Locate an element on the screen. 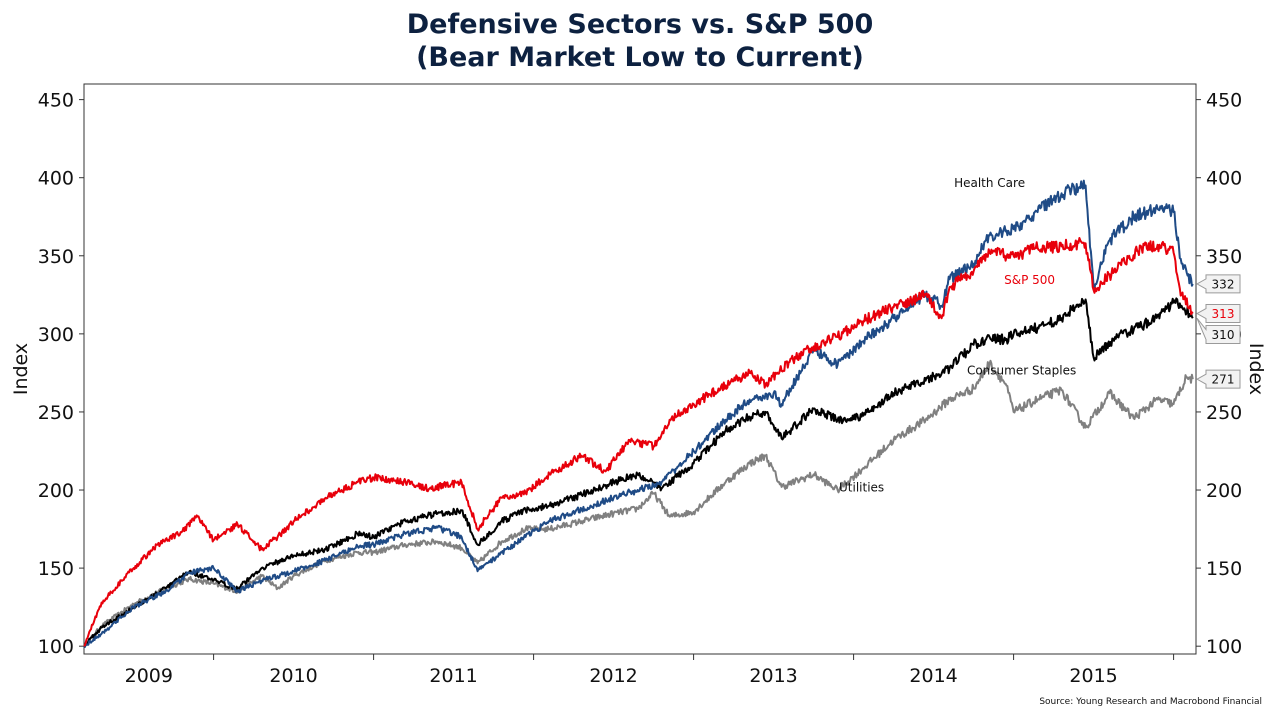 The width and height of the screenshot is (1280, 720). y-axis-left: 100 150 200 250 300 350 400 450 is located at coordinates (61, 374).